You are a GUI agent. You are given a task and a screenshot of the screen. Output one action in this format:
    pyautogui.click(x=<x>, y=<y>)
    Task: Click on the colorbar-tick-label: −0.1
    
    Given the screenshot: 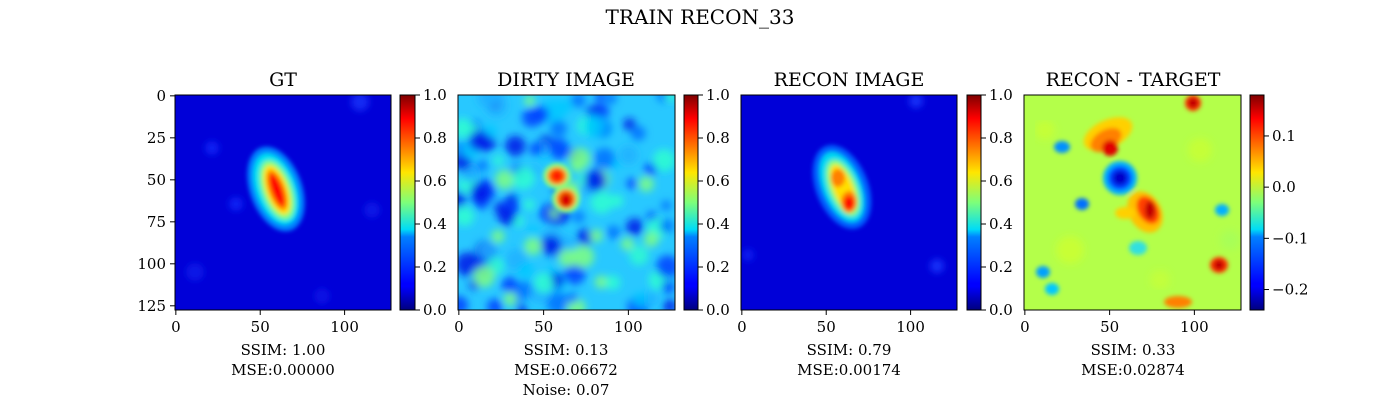 What is the action you would take?
    pyautogui.click(x=1290, y=238)
    